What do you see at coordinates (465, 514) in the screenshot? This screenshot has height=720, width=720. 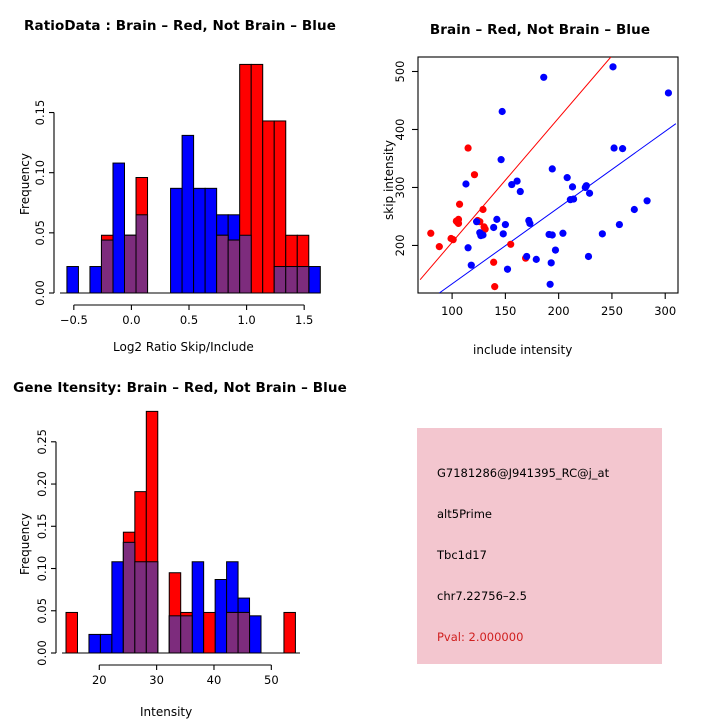 I see `info-event-type: alt5Prime` at bounding box center [465, 514].